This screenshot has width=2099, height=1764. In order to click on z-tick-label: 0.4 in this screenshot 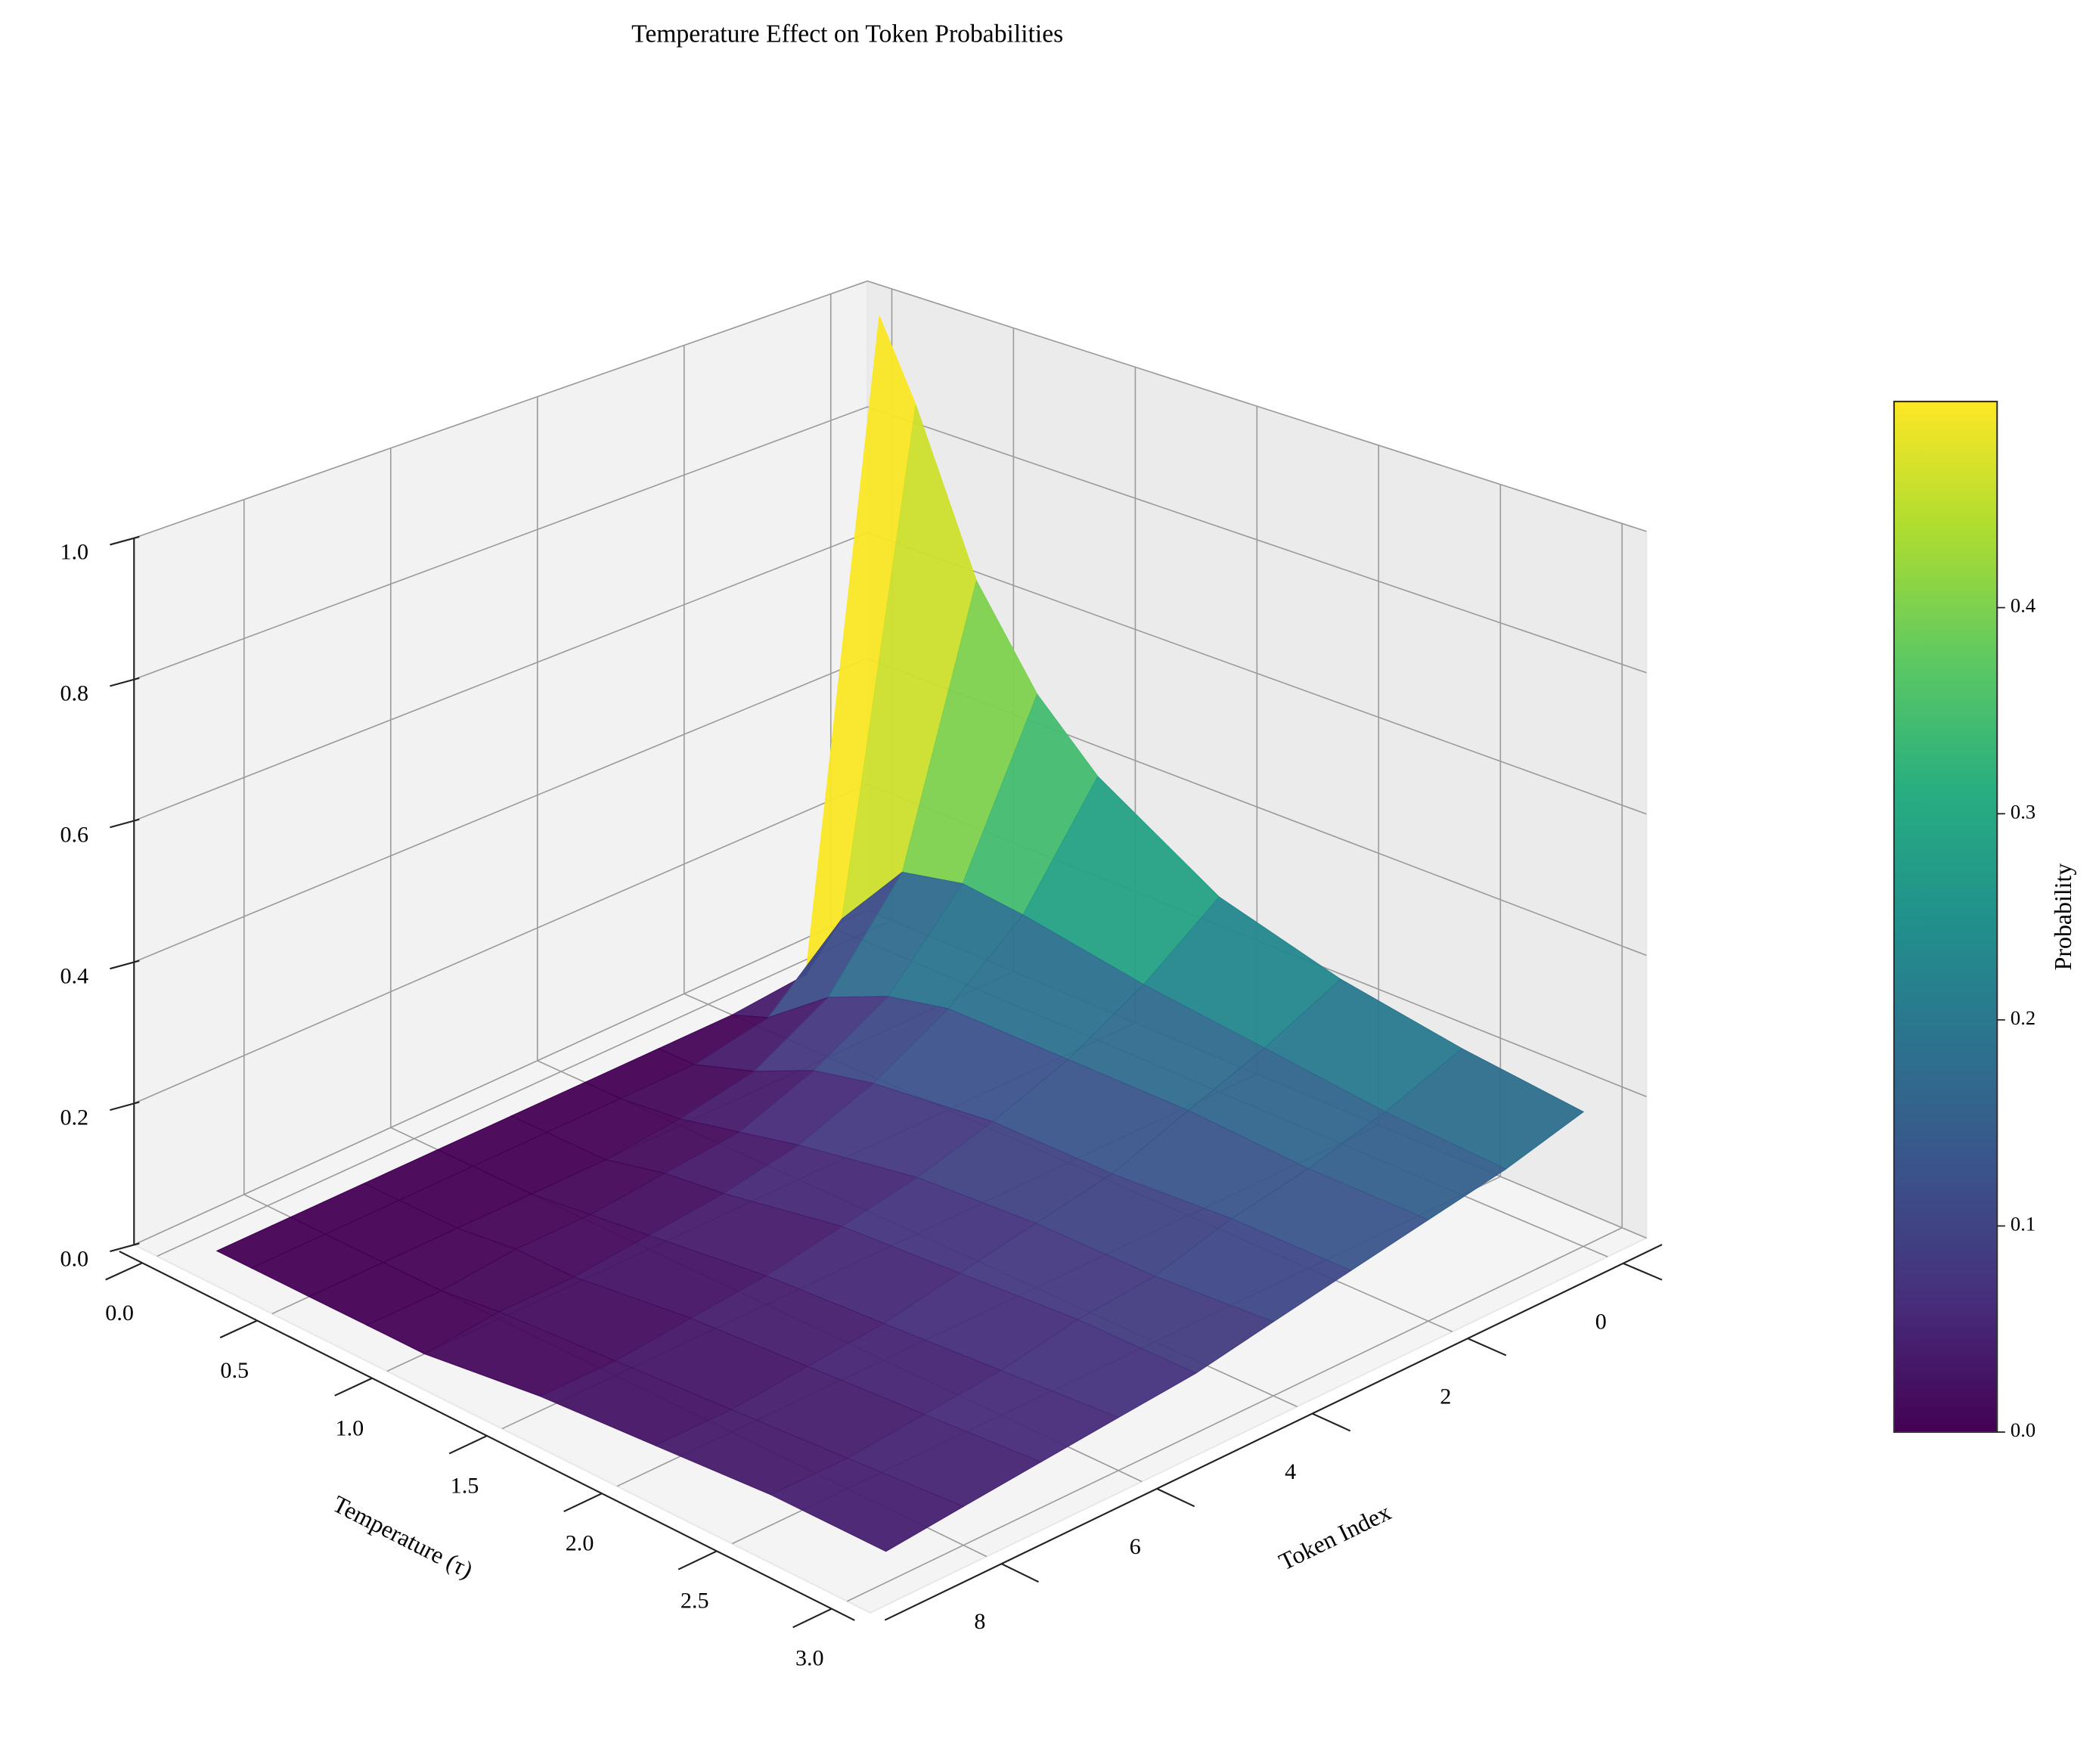, I will do `click(74, 975)`.